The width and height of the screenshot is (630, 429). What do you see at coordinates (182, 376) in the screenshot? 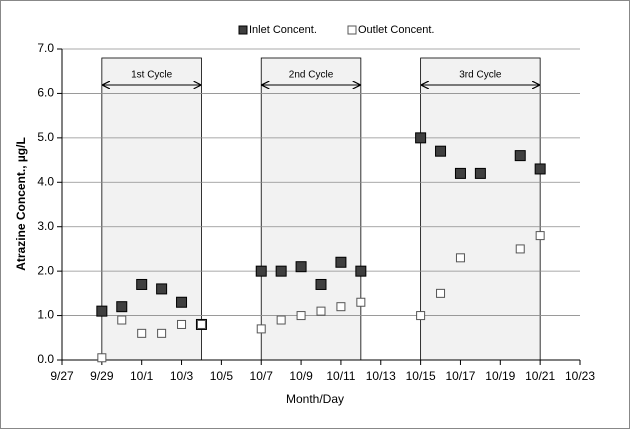
I see `x-tick-label: 10/3` at bounding box center [182, 376].